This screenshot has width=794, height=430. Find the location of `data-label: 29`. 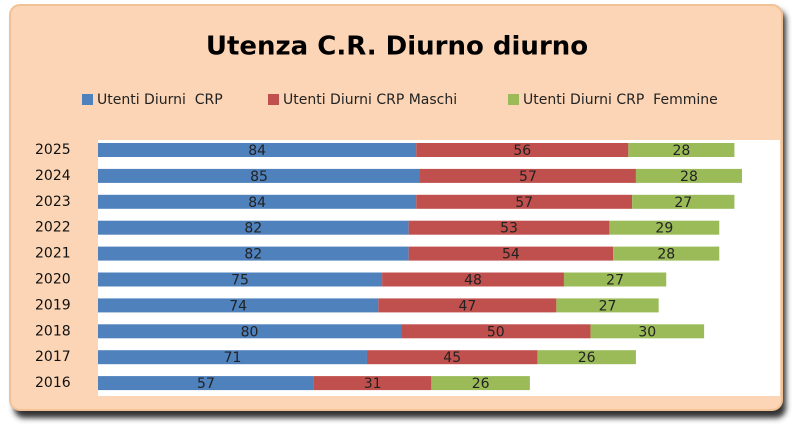

data-label: 29 is located at coordinates (664, 229).